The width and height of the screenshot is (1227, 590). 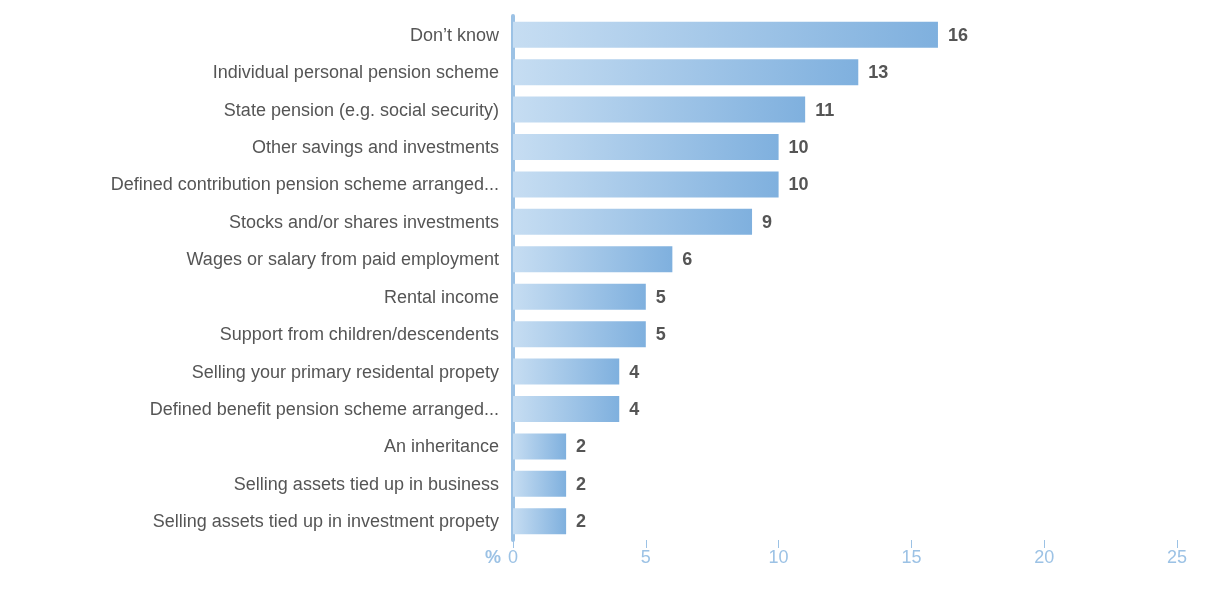 I want to click on y-tick-label: Rental income, so click(x=441, y=296).